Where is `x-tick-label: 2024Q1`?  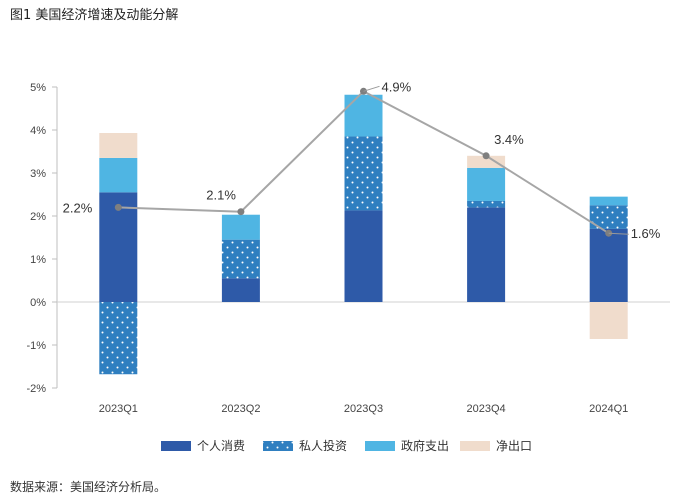 x-tick-label: 2024Q1 is located at coordinates (608, 409).